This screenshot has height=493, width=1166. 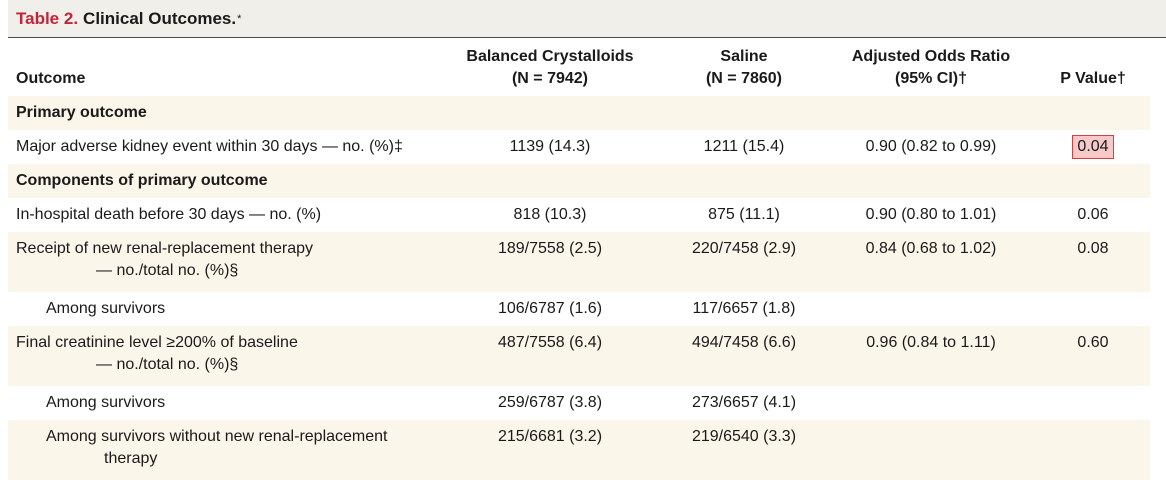 I want to click on section-label: Components of primary outcome, so click(x=579, y=181).